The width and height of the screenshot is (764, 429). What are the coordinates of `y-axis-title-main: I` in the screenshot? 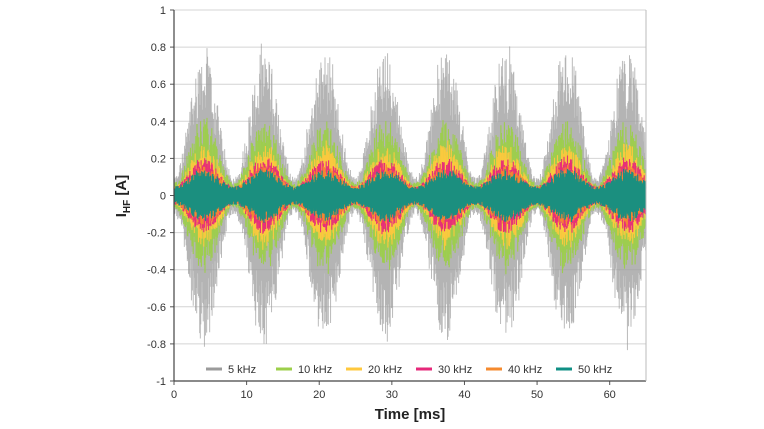 It's located at (121, 215).